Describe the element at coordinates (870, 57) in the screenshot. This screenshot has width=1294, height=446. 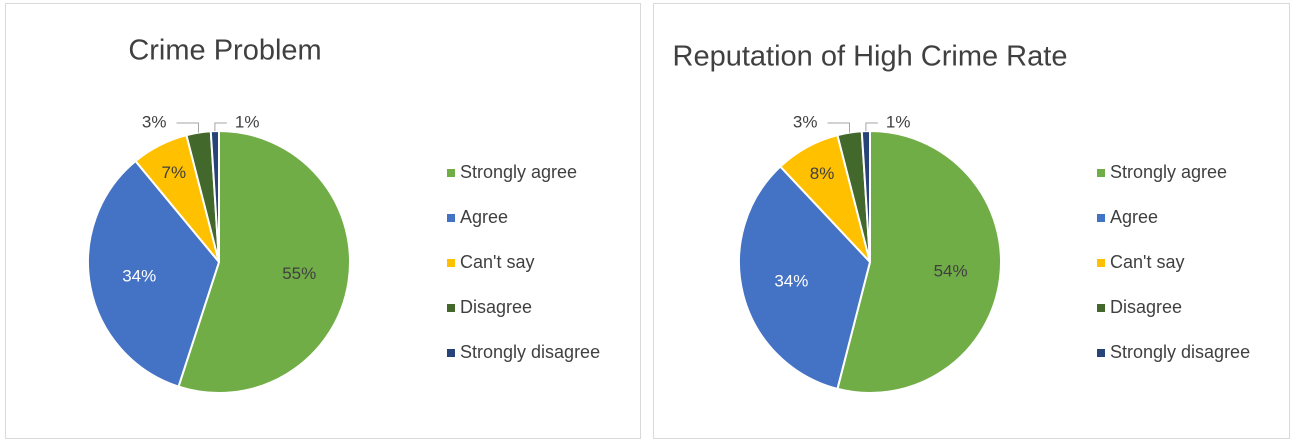
I see `chart-title: Reputation of High Crime Rate` at that location.